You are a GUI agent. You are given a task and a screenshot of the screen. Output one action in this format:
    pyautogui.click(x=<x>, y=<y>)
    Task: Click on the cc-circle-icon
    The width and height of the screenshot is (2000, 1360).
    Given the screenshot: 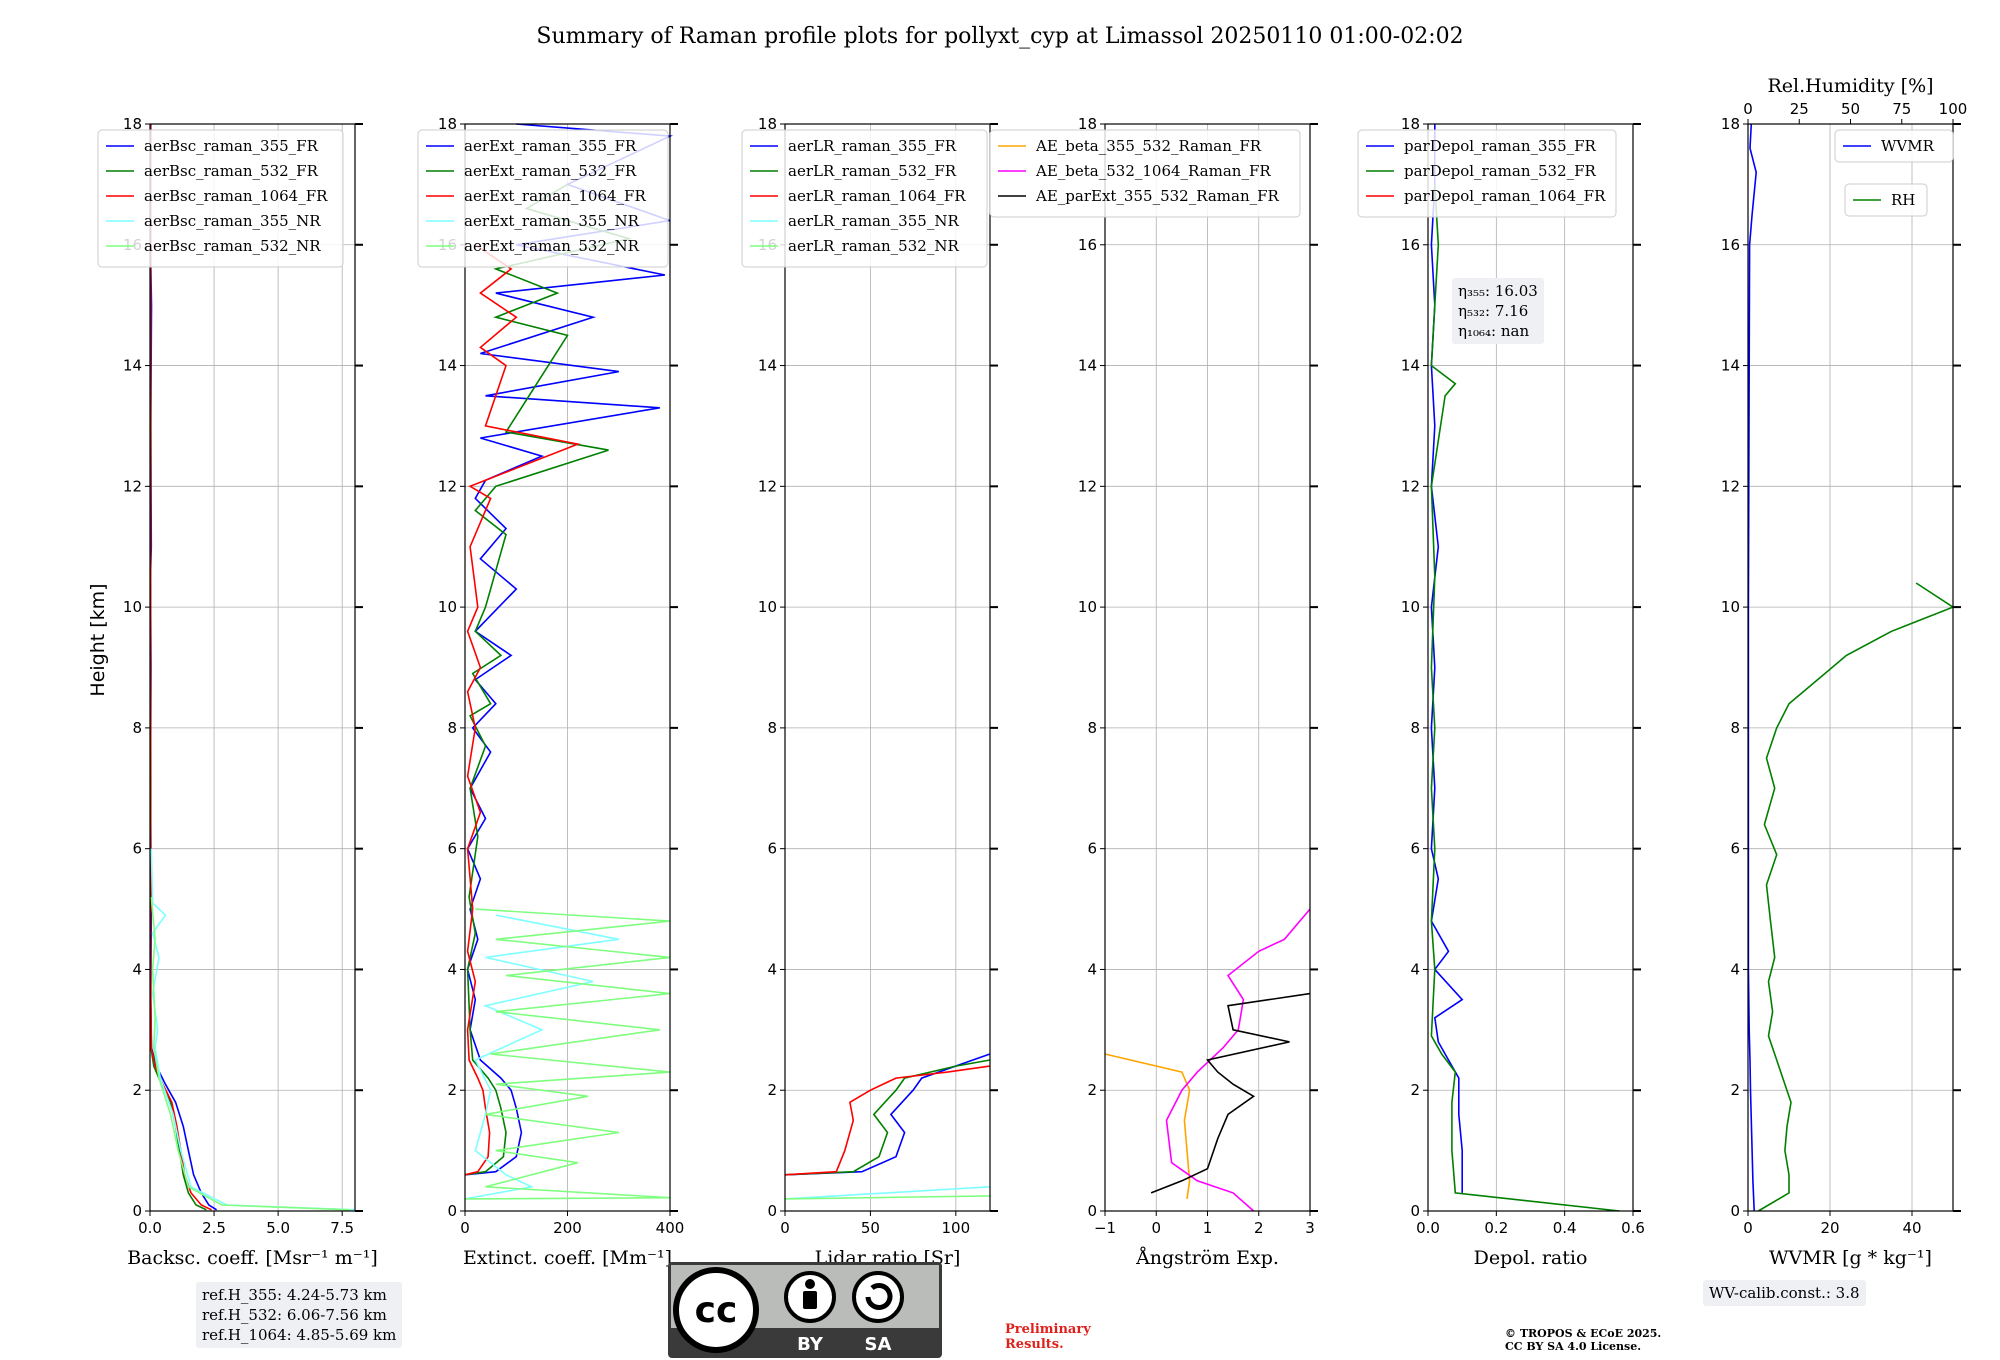 What is the action you would take?
    pyautogui.click(x=716, y=1310)
    